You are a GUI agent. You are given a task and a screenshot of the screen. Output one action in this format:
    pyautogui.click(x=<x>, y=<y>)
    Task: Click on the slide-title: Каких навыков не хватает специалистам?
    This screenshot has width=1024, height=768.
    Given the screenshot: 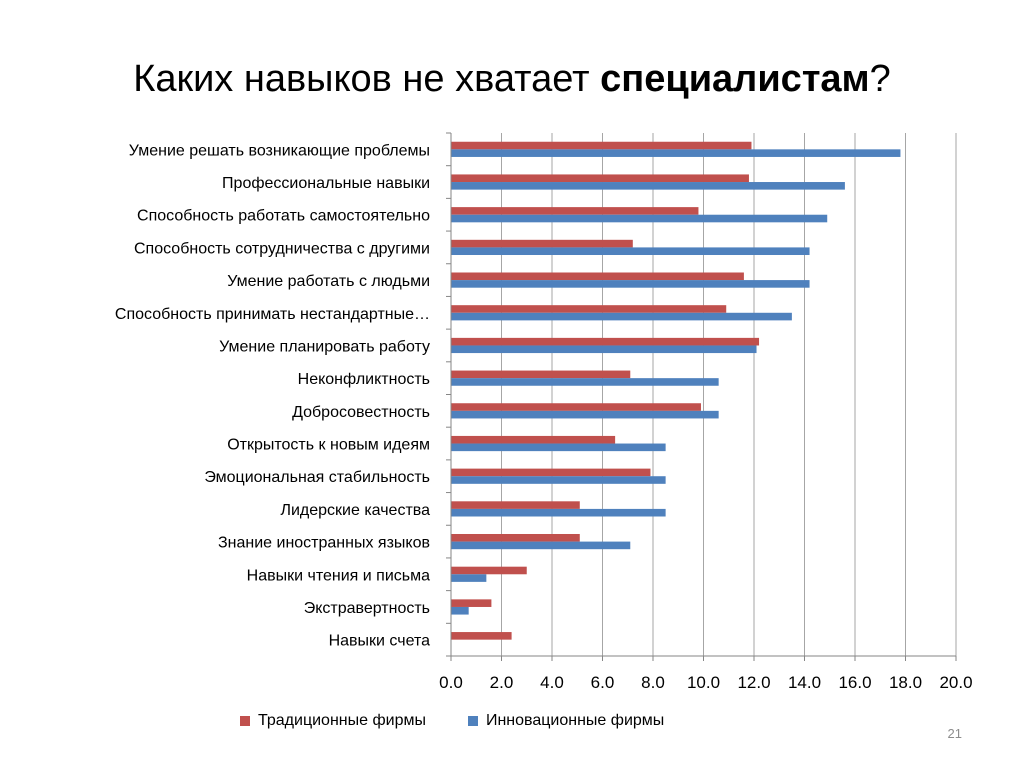 What is the action you would take?
    pyautogui.click(x=512, y=79)
    